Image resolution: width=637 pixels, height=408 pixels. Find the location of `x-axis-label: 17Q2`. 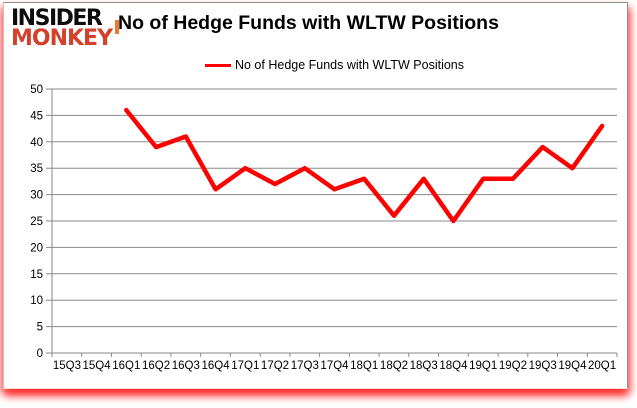

x-axis-label: 17Q2 is located at coordinates (275, 366).